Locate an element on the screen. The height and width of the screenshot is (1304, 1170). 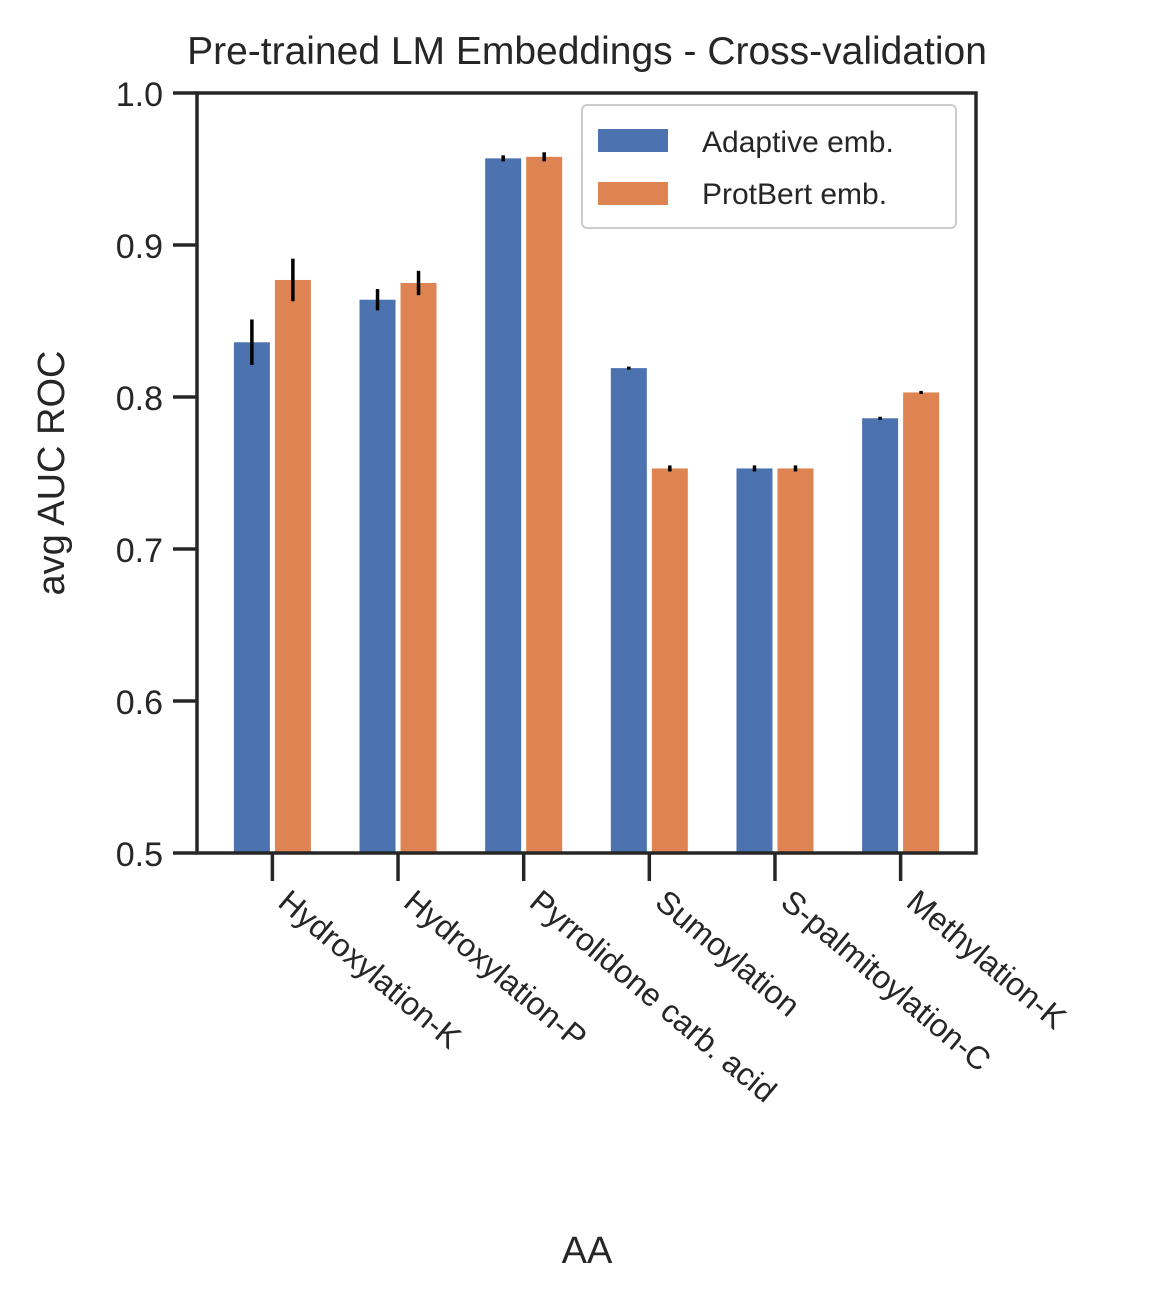
legend-swatch-adaptive is located at coordinates (633, 140).